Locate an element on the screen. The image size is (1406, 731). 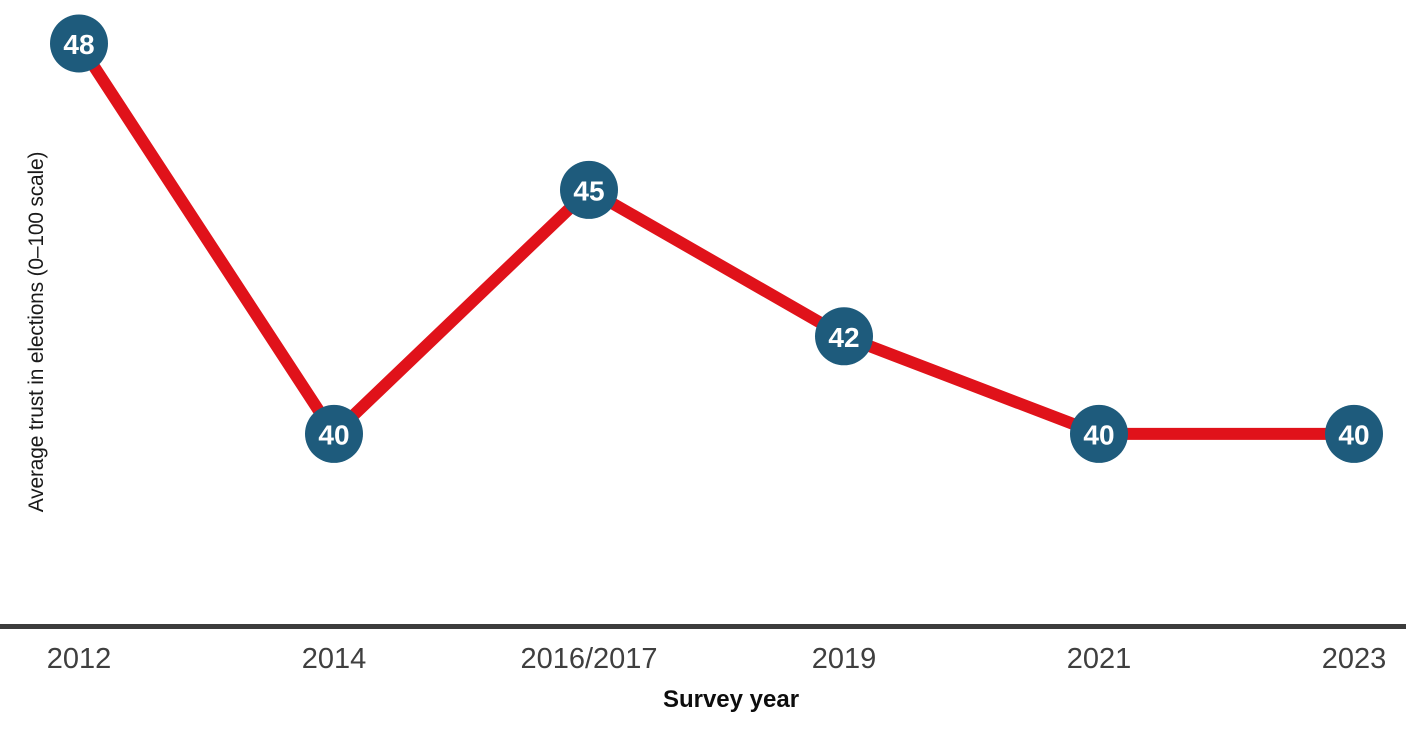
x-tick-label: 2021 is located at coordinates (1099, 659).